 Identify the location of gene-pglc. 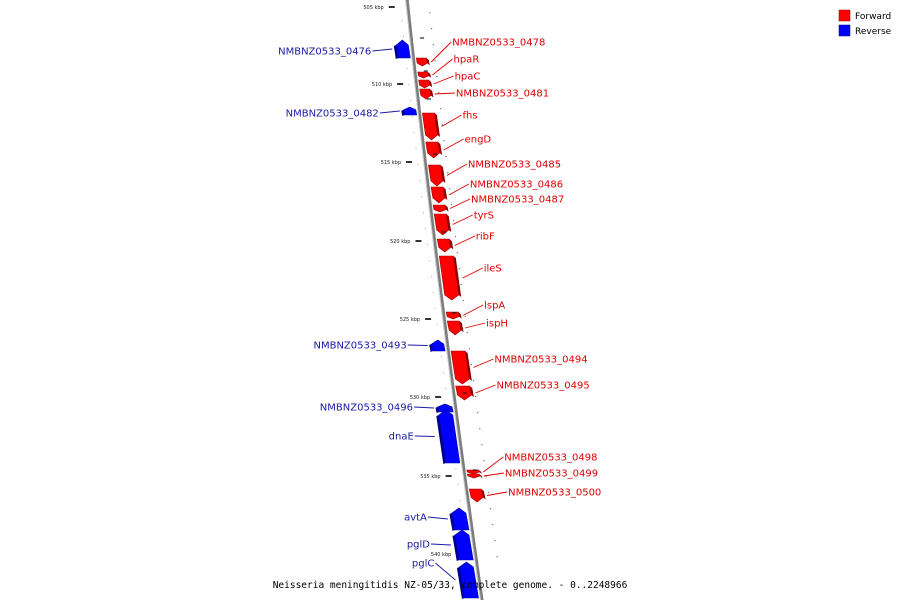
(467, 580).